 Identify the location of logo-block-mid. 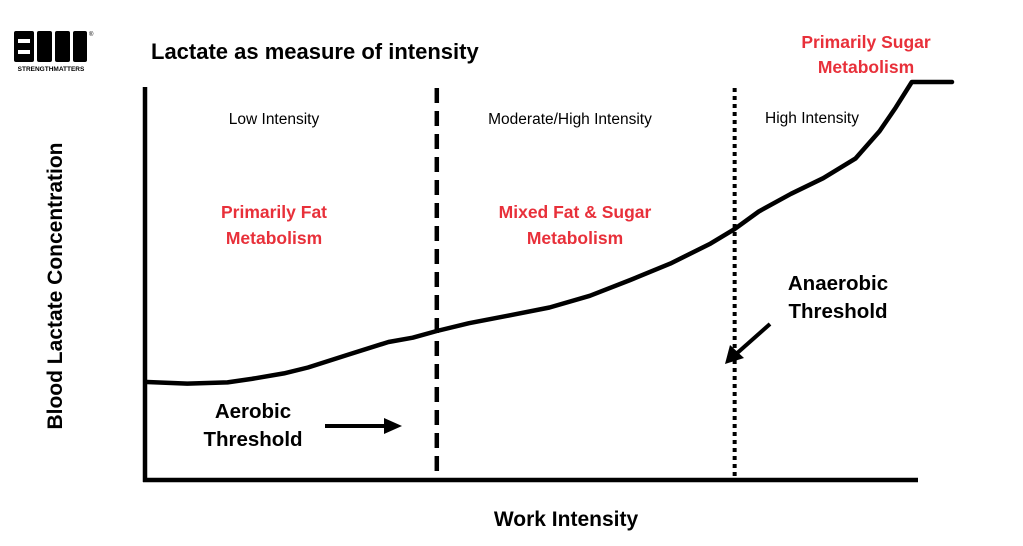
(44, 46).